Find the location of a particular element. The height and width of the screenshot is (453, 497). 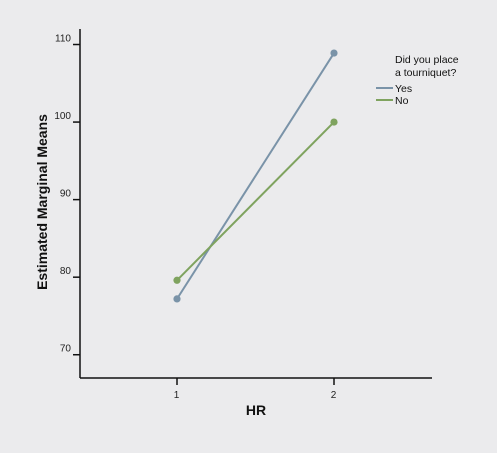

x-tick-label: 1 is located at coordinates (177, 395).